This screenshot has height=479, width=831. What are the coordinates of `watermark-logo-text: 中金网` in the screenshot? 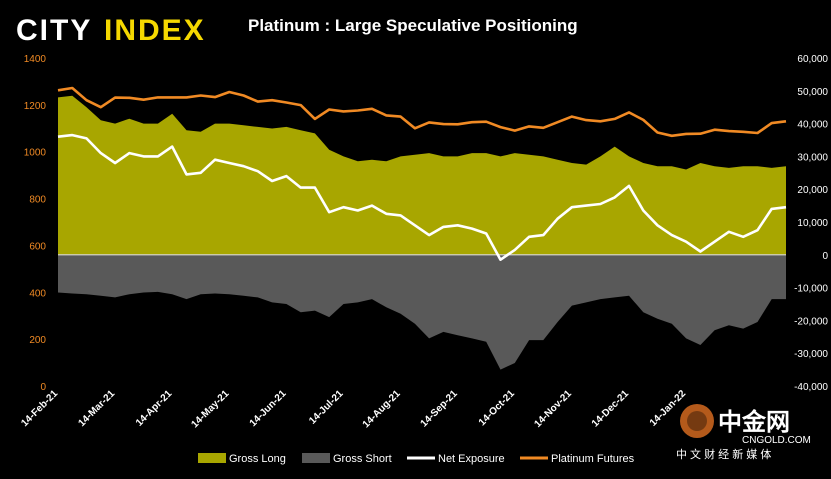 It's located at (754, 422).